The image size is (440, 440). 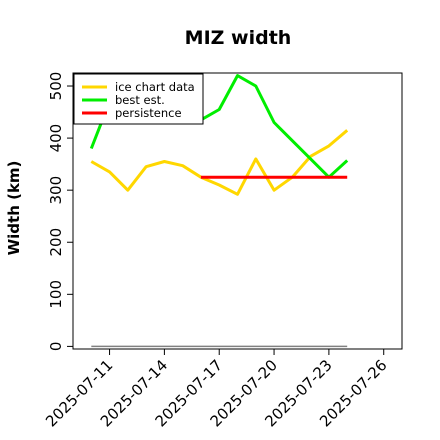 I want to click on y-tick-label: 0, so click(x=56, y=347).